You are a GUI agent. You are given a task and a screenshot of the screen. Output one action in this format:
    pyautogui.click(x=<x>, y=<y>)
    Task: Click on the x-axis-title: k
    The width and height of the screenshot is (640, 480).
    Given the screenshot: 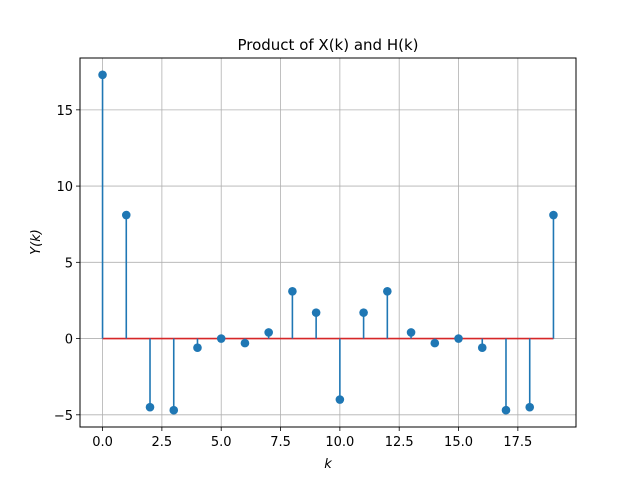 What is the action you would take?
    pyautogui.click(x=328, y=464)
    